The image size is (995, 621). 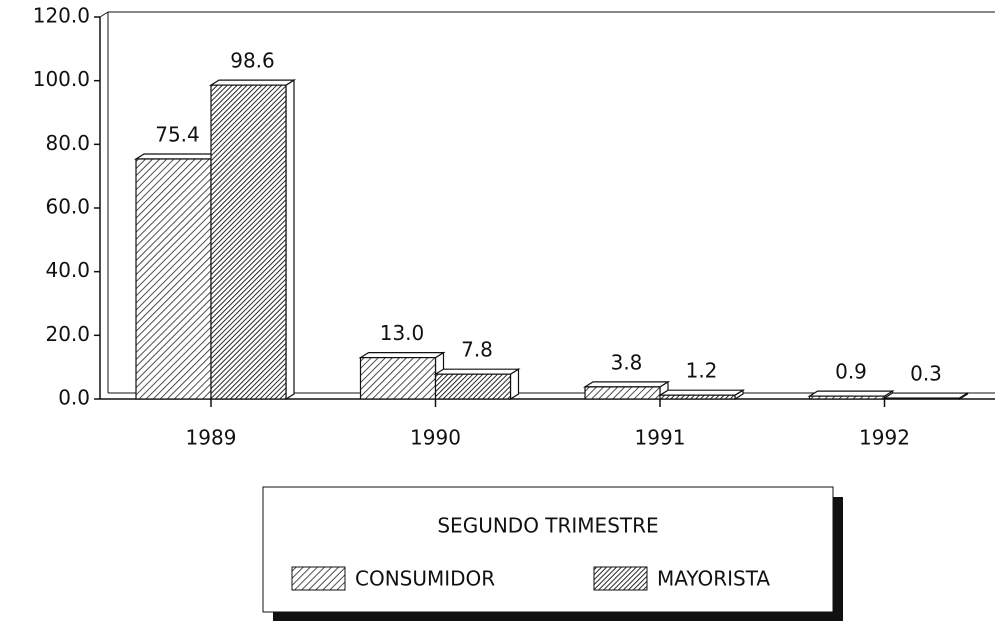 I want to click on data-label: 13.0, so click(x=402, y=333).